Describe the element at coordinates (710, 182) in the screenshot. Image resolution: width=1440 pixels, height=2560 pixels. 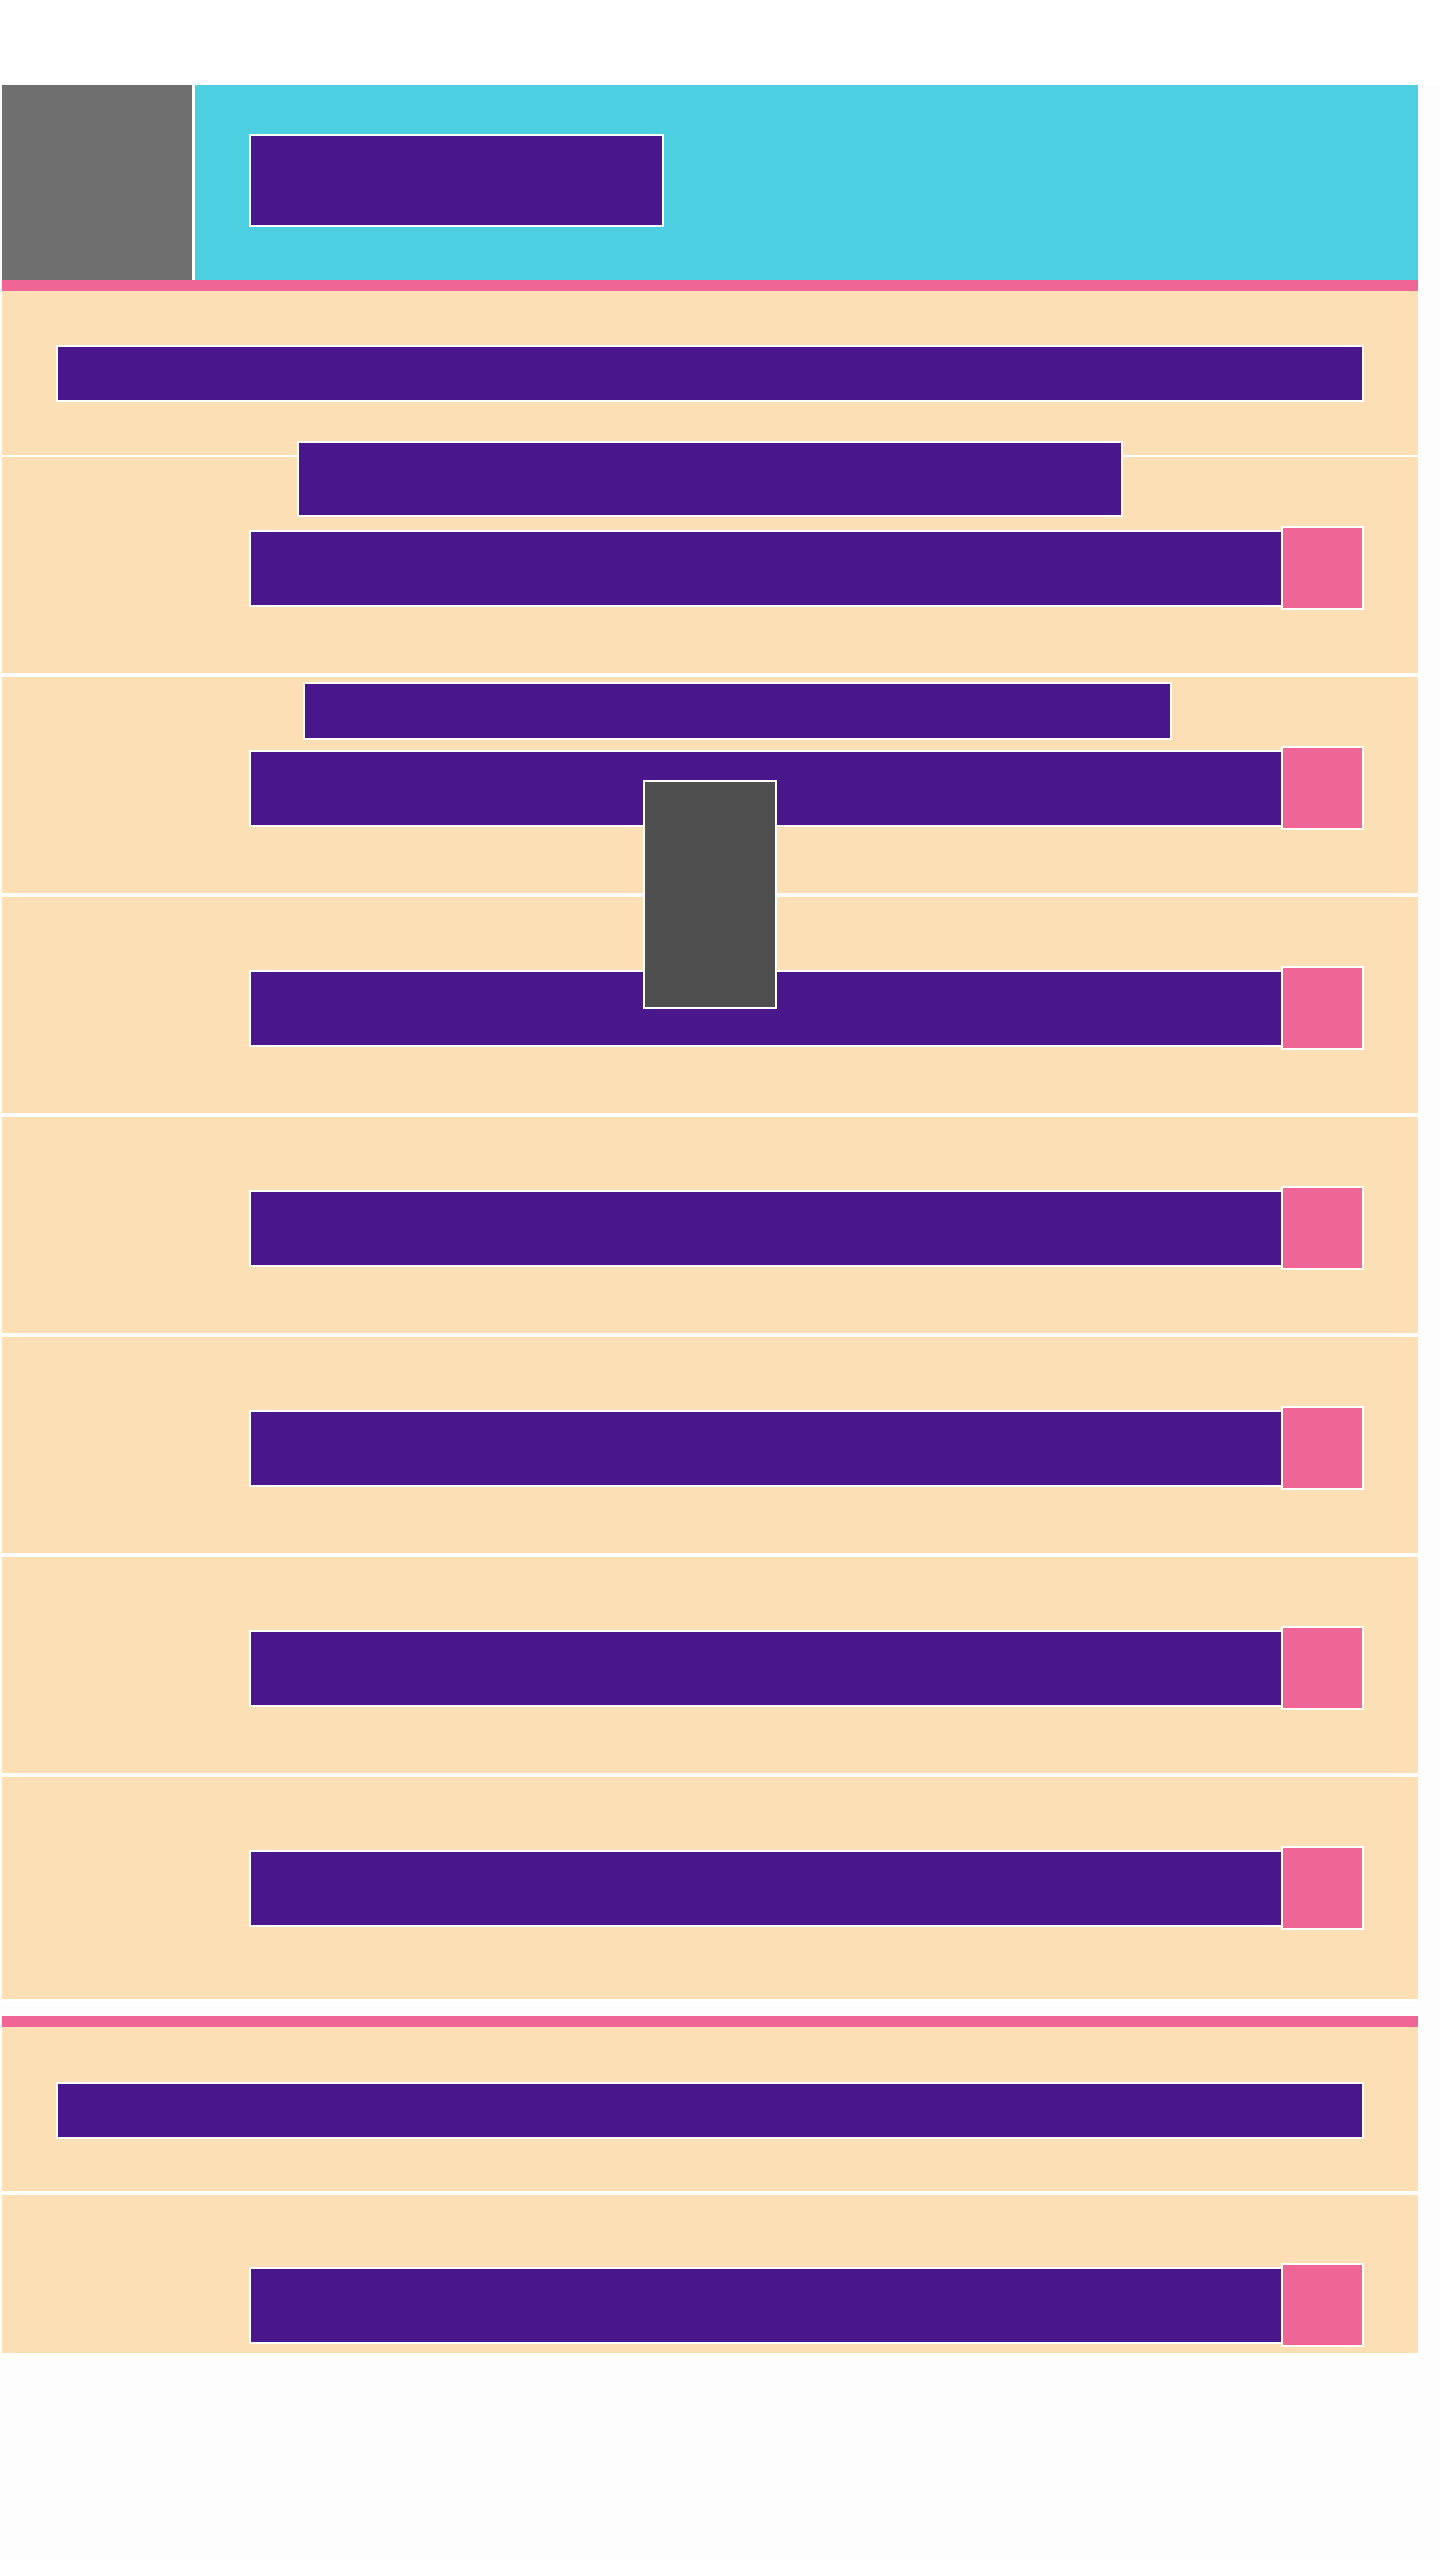
I see `app-header` at that location.